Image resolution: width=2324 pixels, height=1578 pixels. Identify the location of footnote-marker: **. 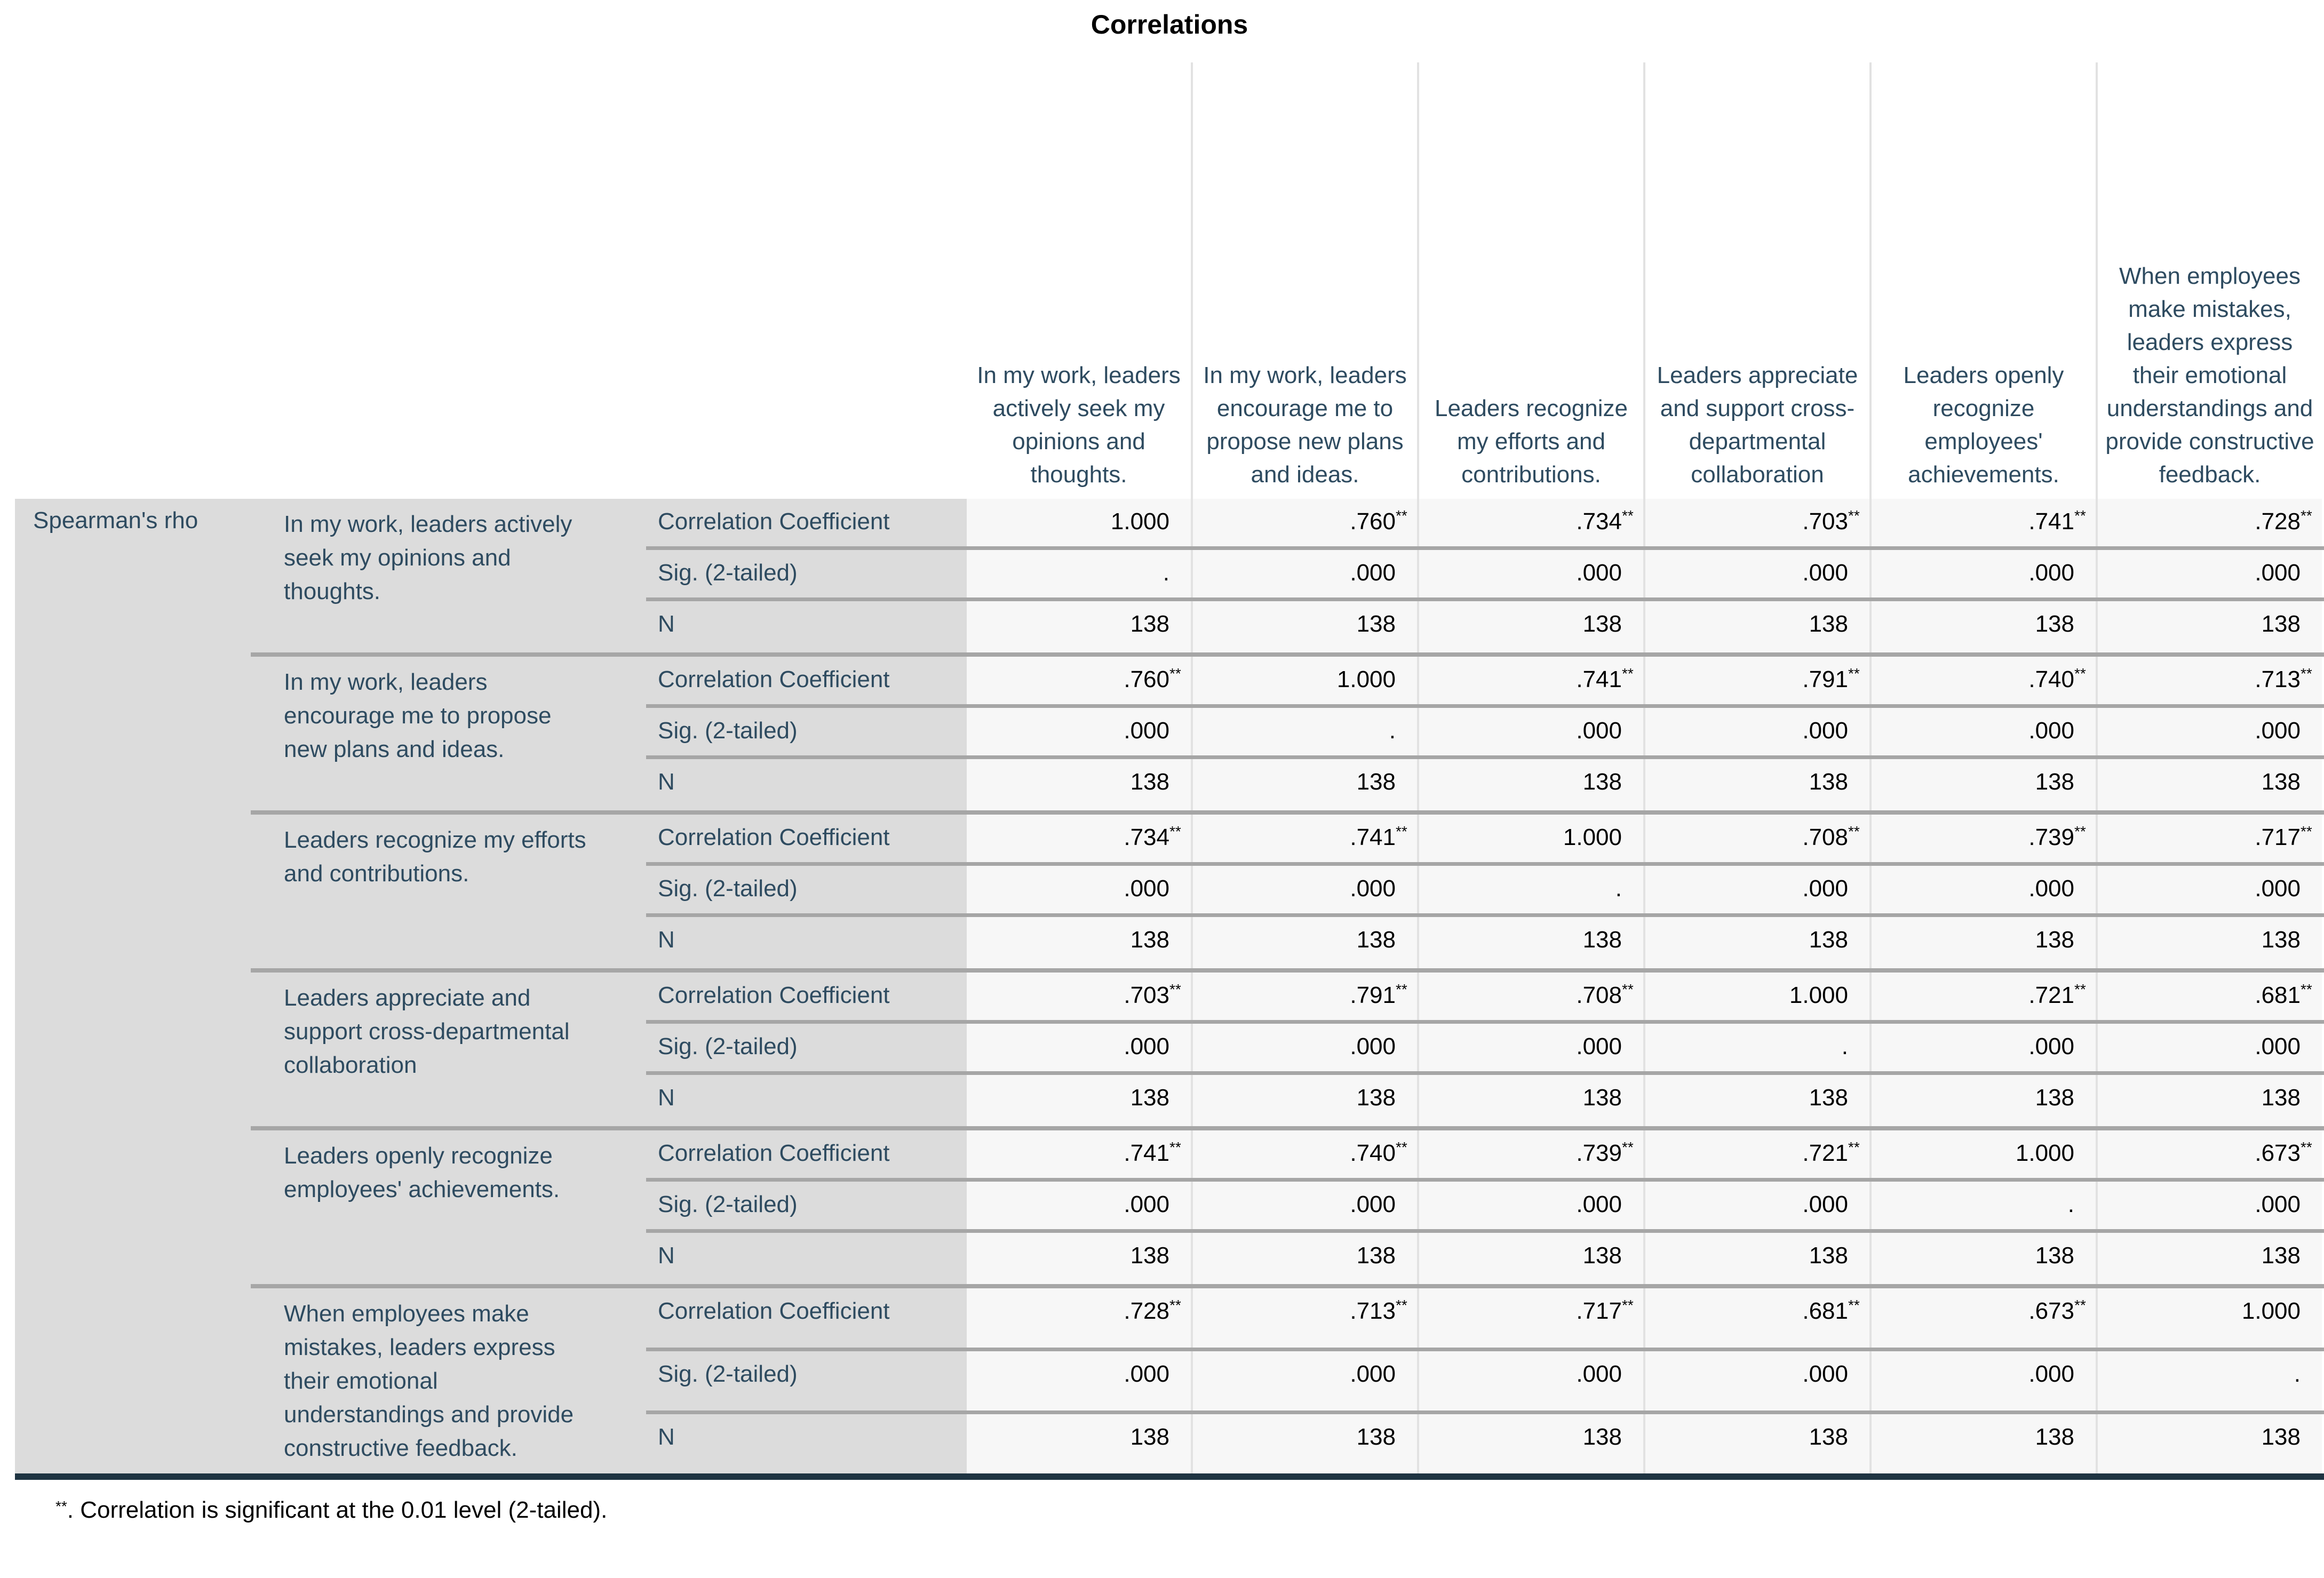
(61, 1506).